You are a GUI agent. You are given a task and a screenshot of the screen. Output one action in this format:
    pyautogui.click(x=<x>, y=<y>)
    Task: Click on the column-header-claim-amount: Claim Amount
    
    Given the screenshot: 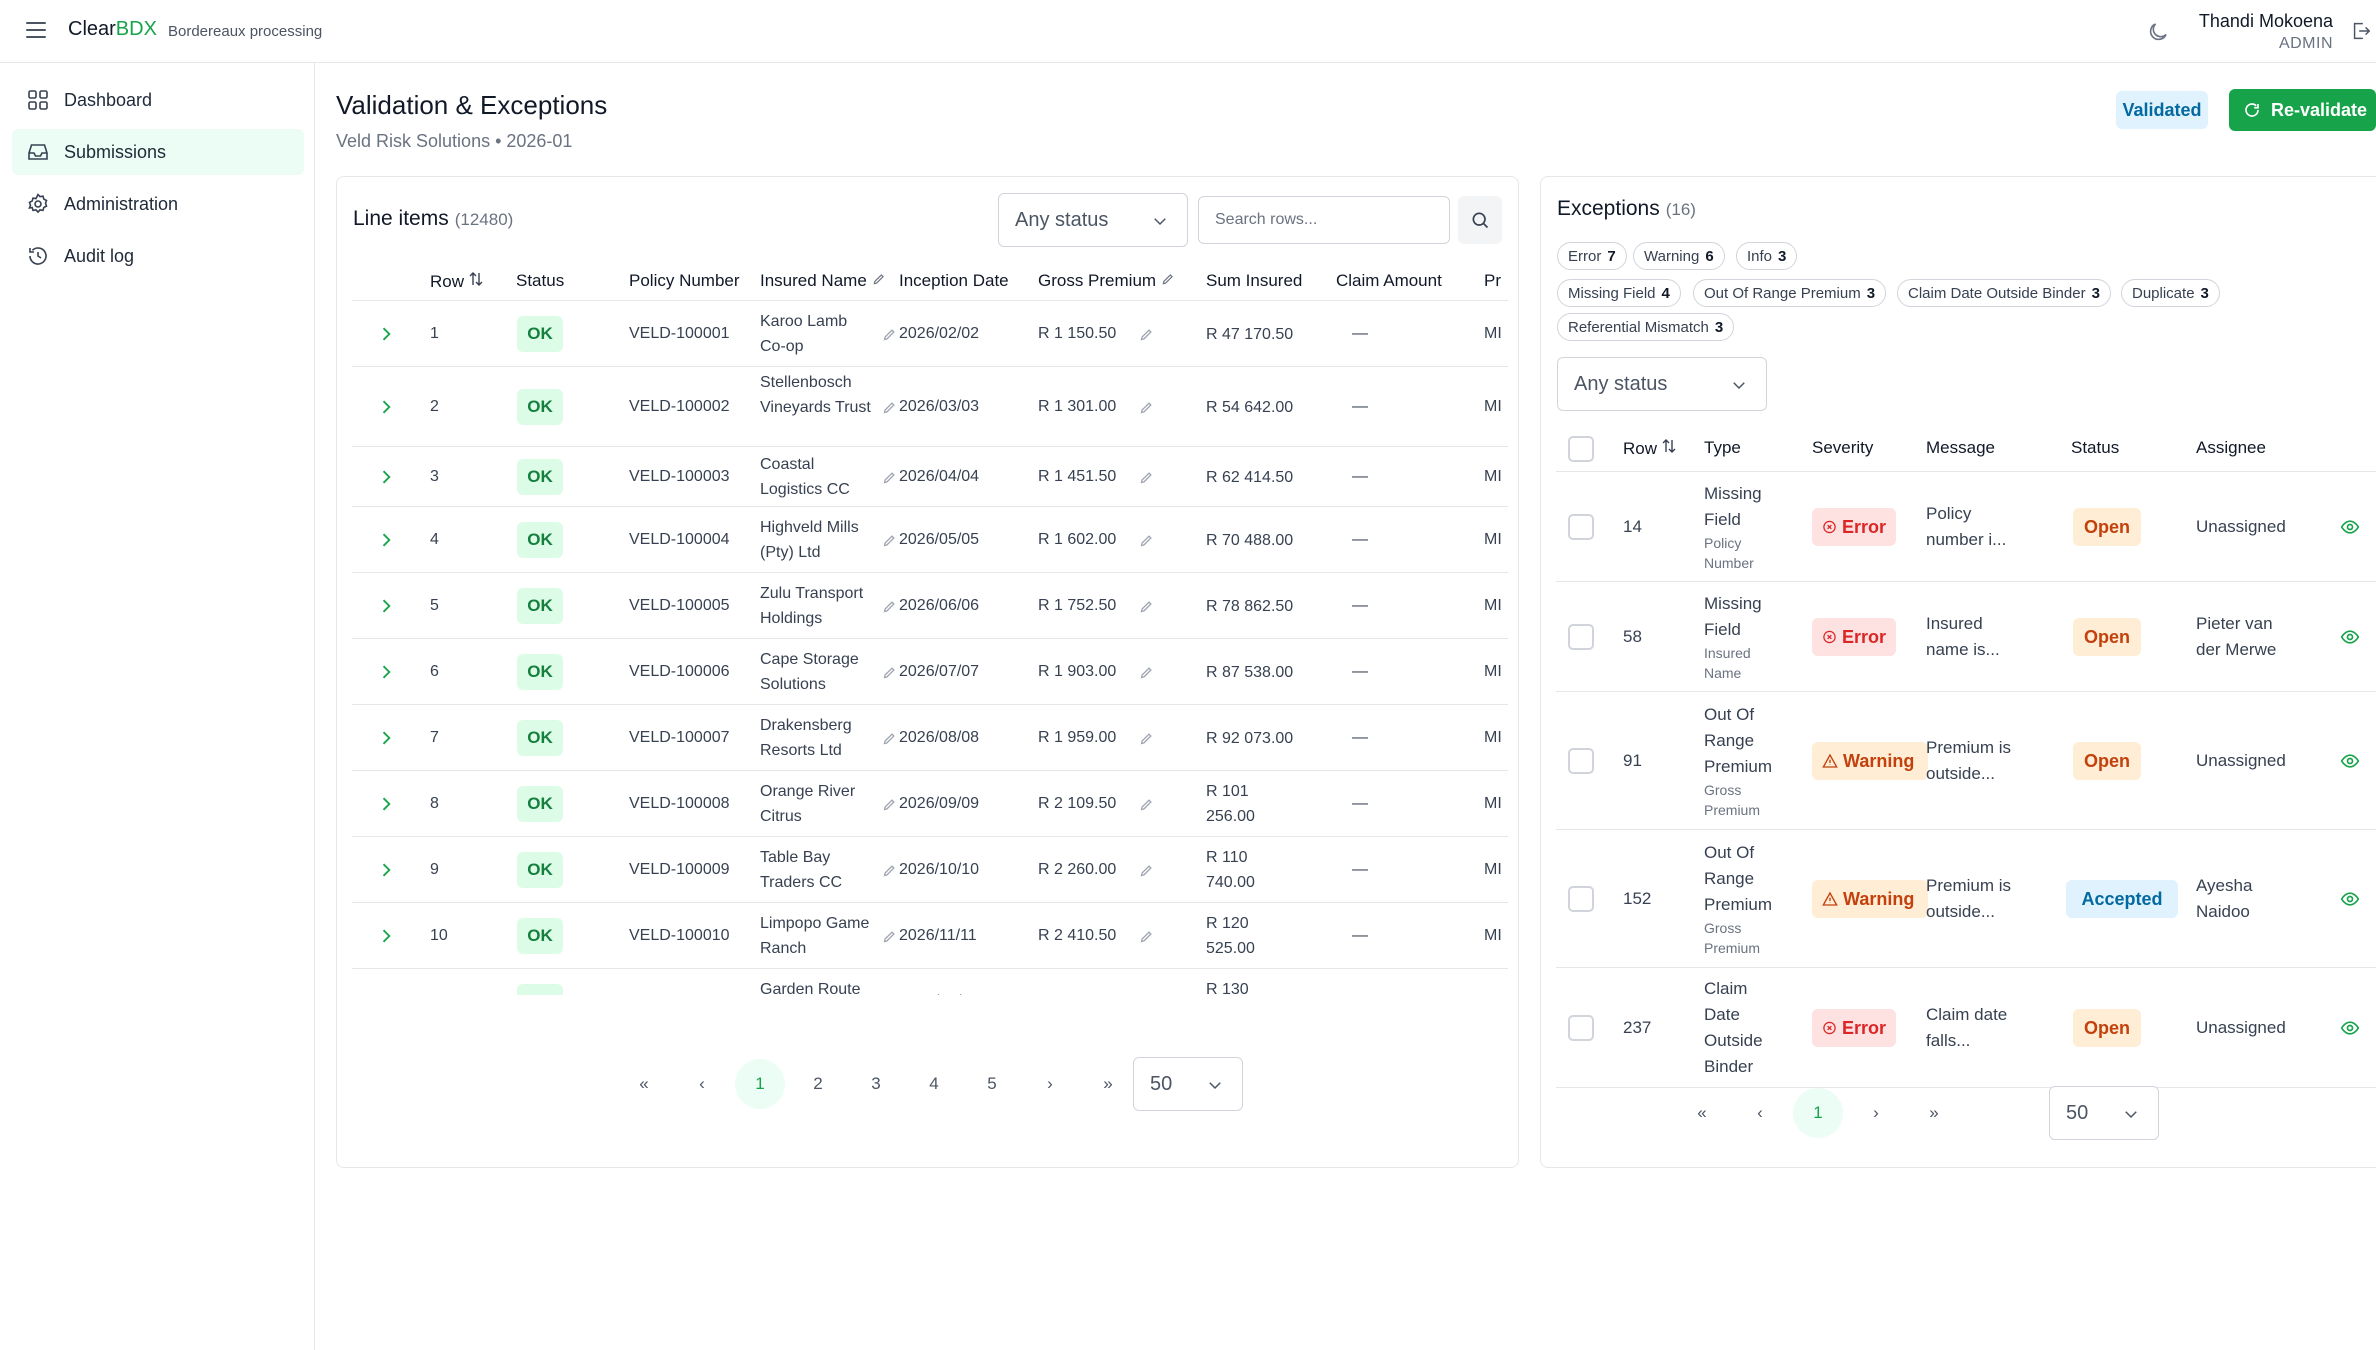 What is the action you would take?
    pyautogui.click(x=1389, y=280)
    